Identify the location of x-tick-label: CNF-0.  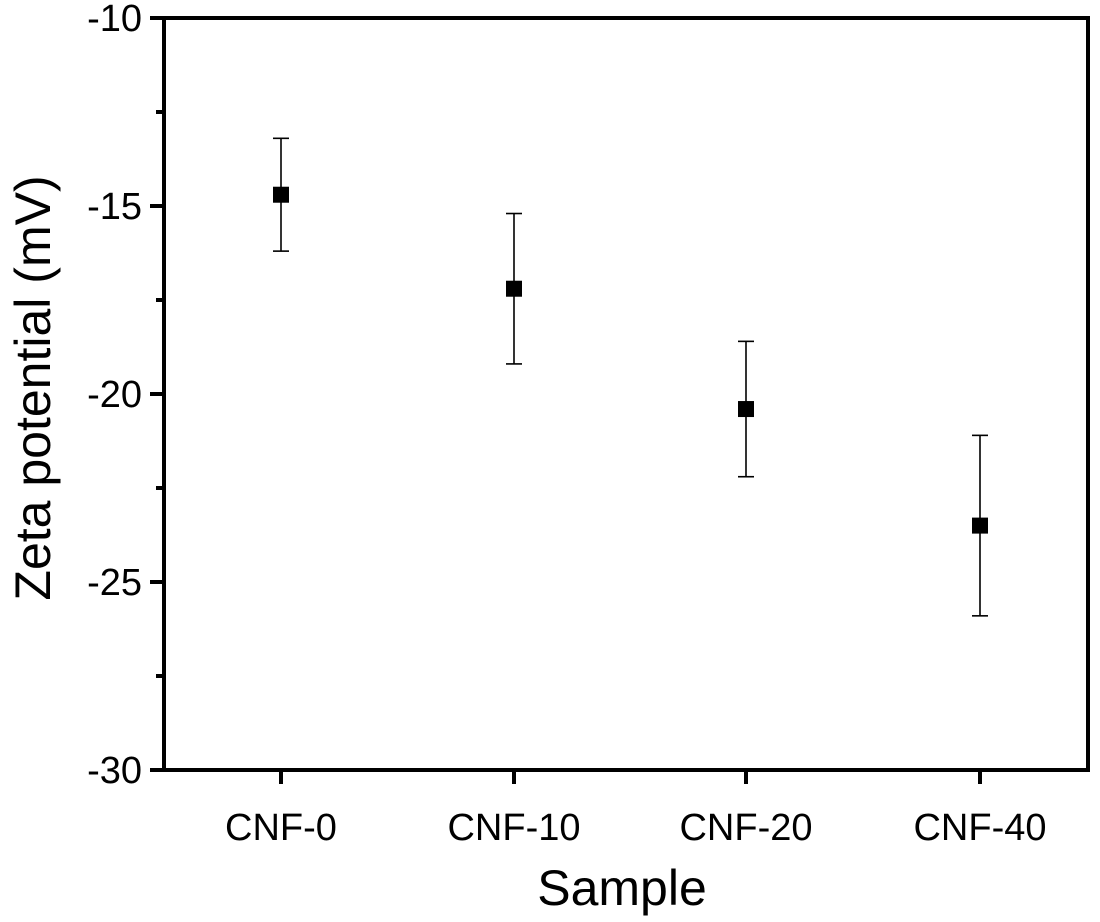
(281, 828).